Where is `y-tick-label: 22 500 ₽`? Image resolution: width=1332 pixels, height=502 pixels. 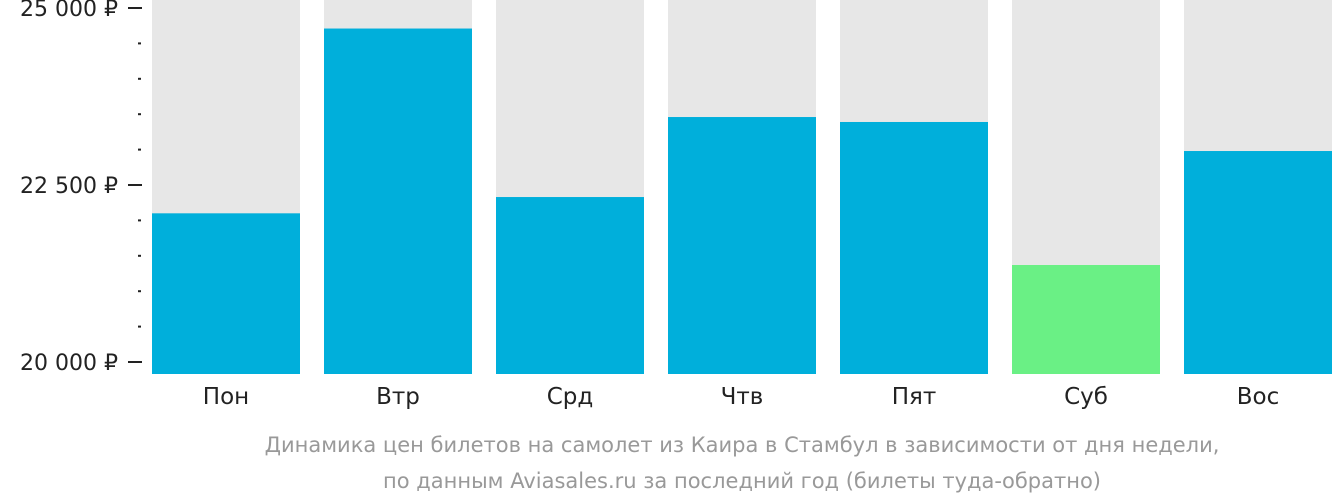
y-tick-label: 22 500 ₽ is located at coordinates (69, 186).